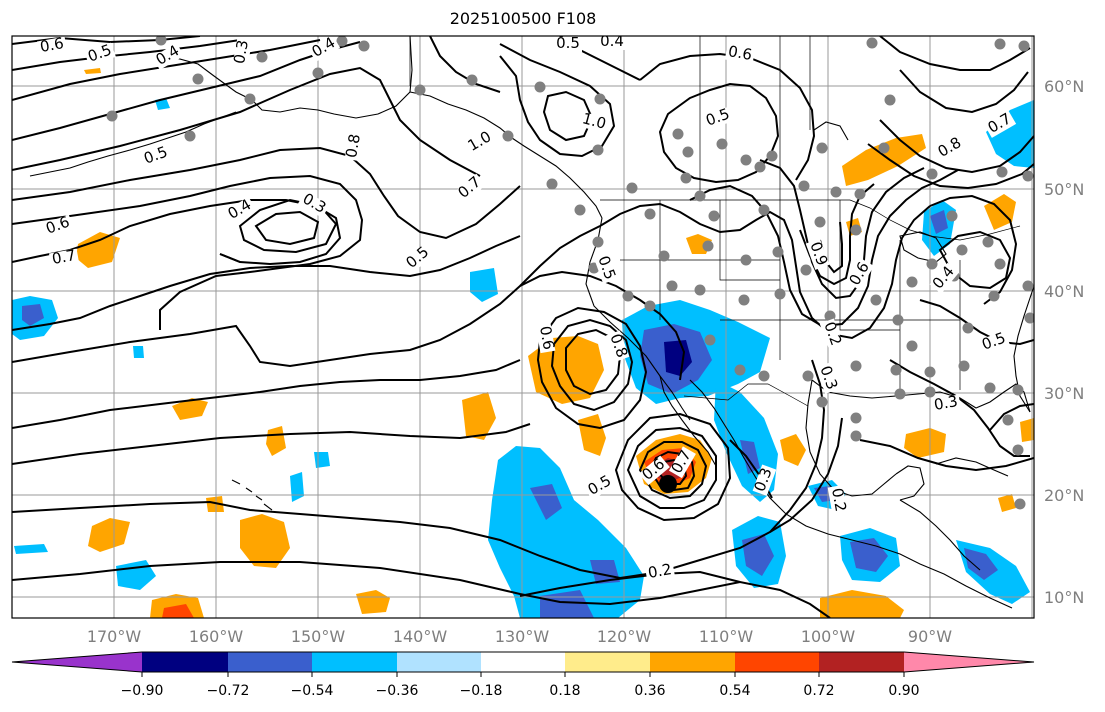 Image resolution: width=1105 pixels, height=712 pixels. I want to click on us-mexico-border, so click(746, 395).